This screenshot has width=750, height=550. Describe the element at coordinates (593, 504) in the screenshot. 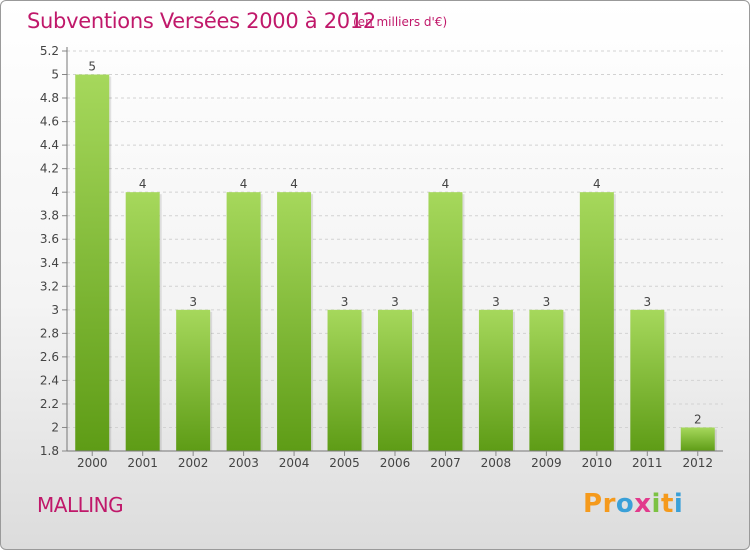

I see `logo-letter: P` at that location.